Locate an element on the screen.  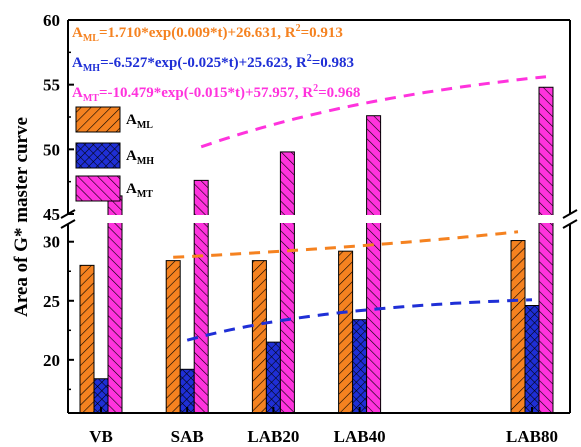
fit-equation-ml: AML=1.710*exp(0.009*t)+26.631, R2=0.913 is located at coordinates (207, 33).